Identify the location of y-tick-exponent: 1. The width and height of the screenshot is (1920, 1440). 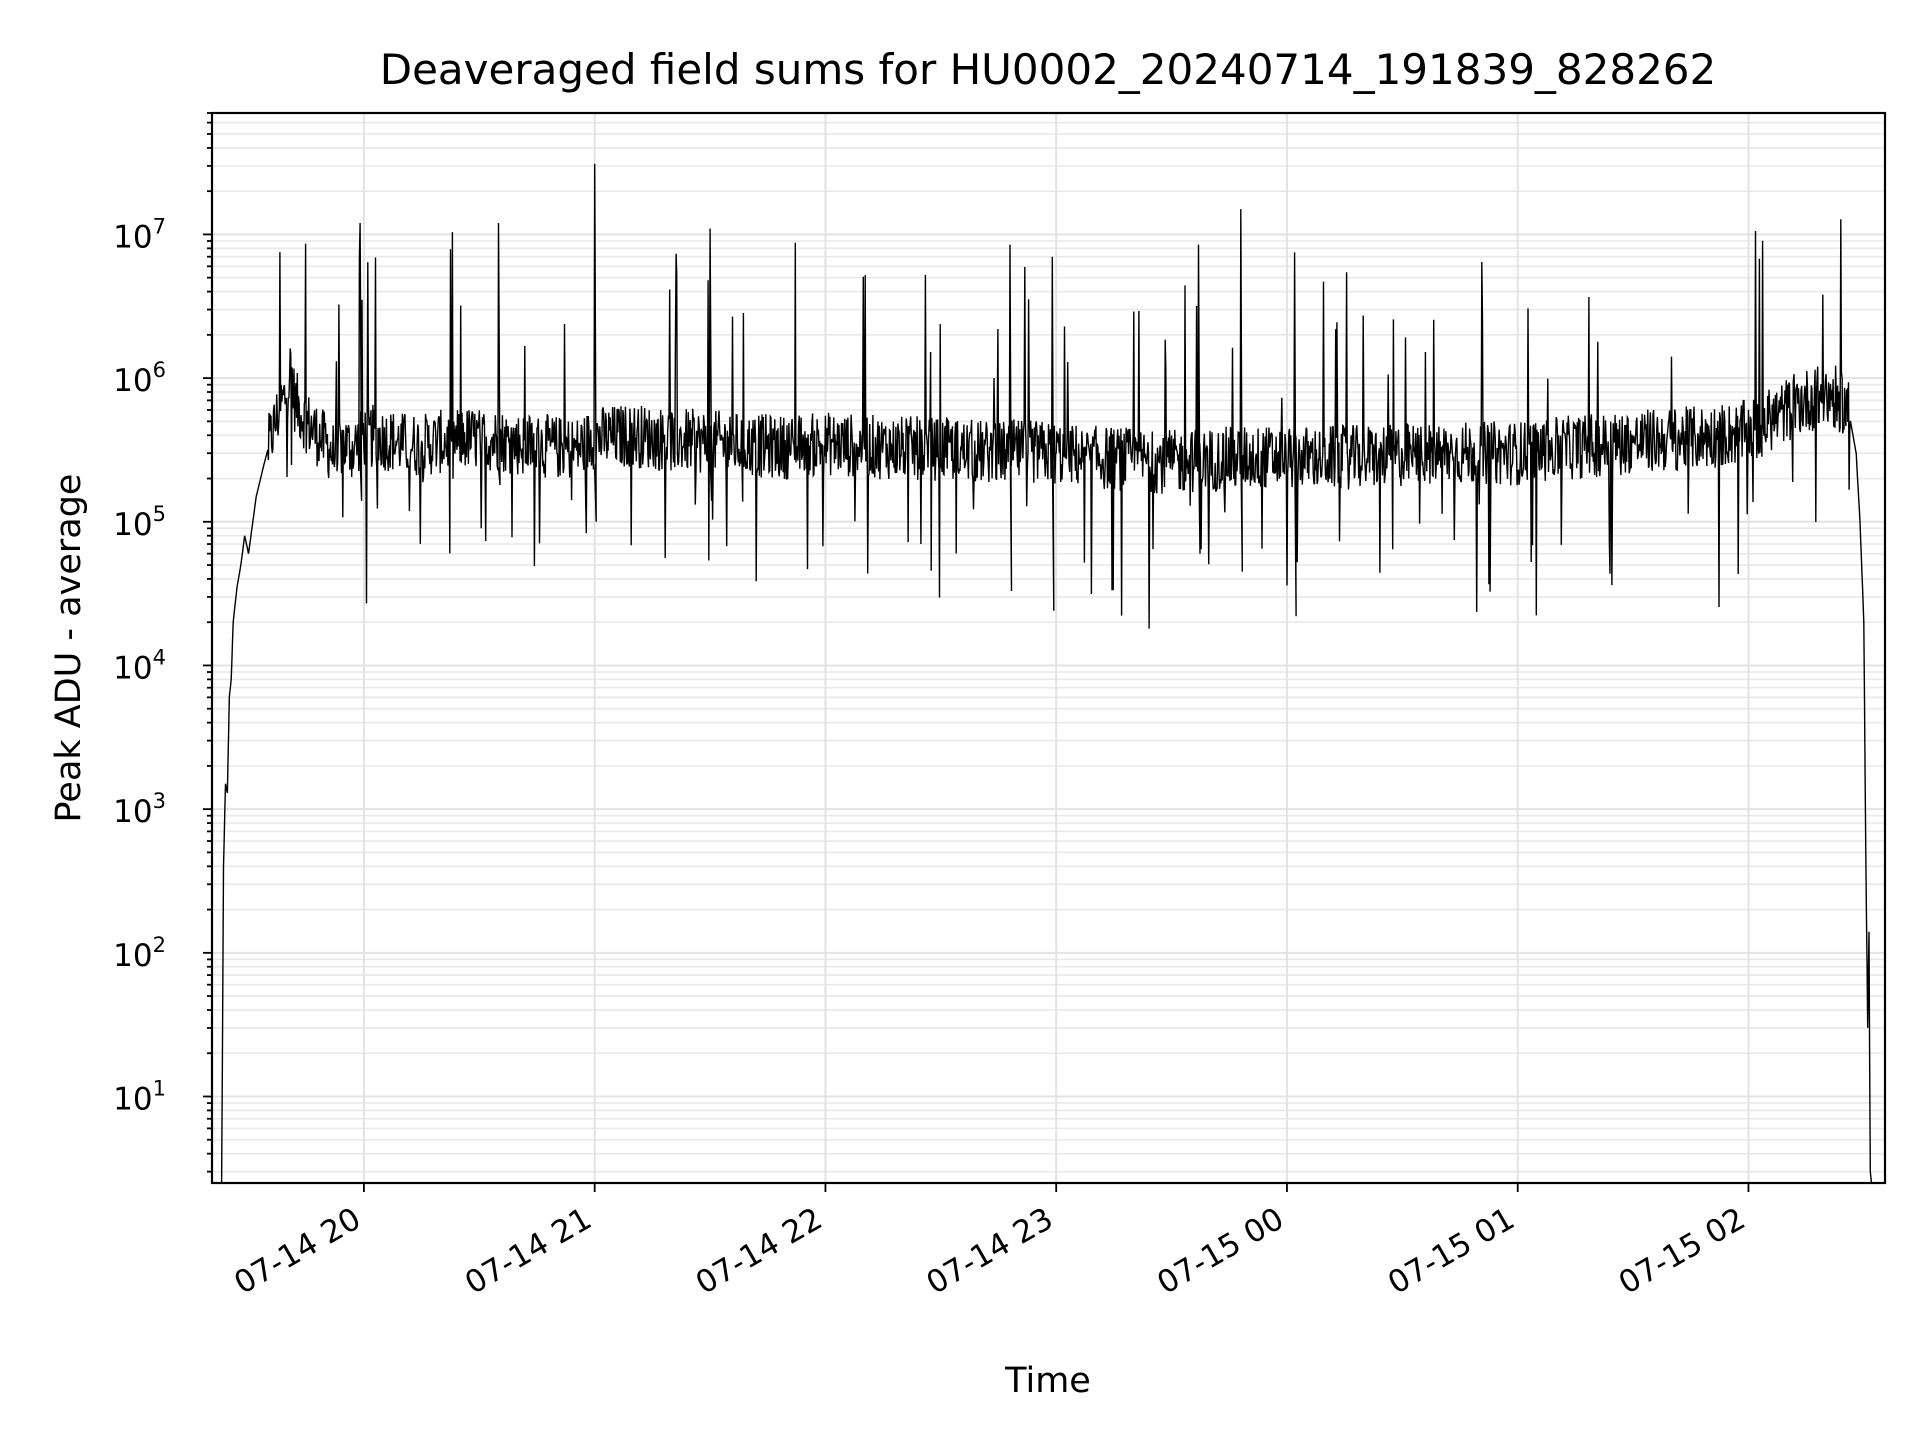
(159, 1088).